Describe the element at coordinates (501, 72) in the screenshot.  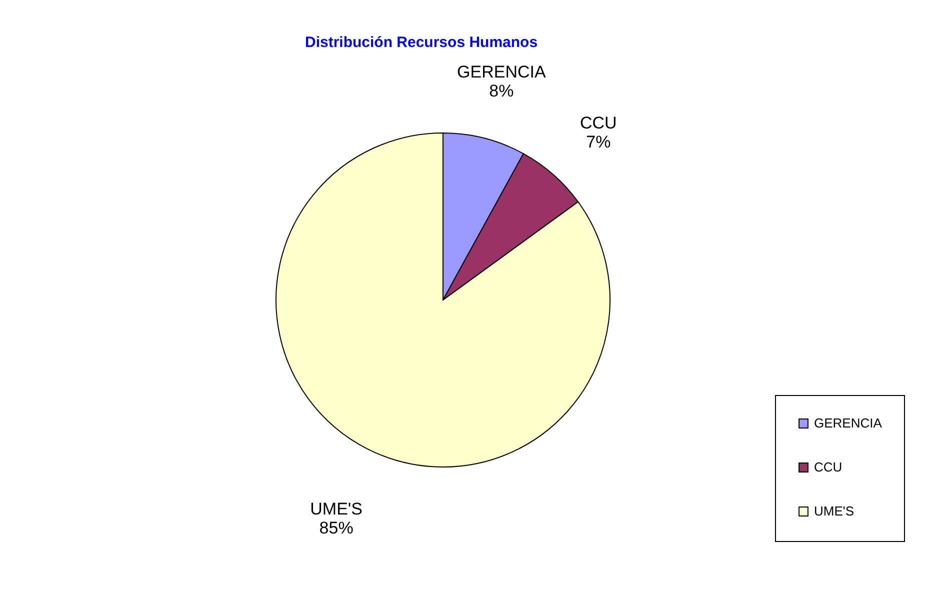
I see `slice-label: GERENCIA` at that location.